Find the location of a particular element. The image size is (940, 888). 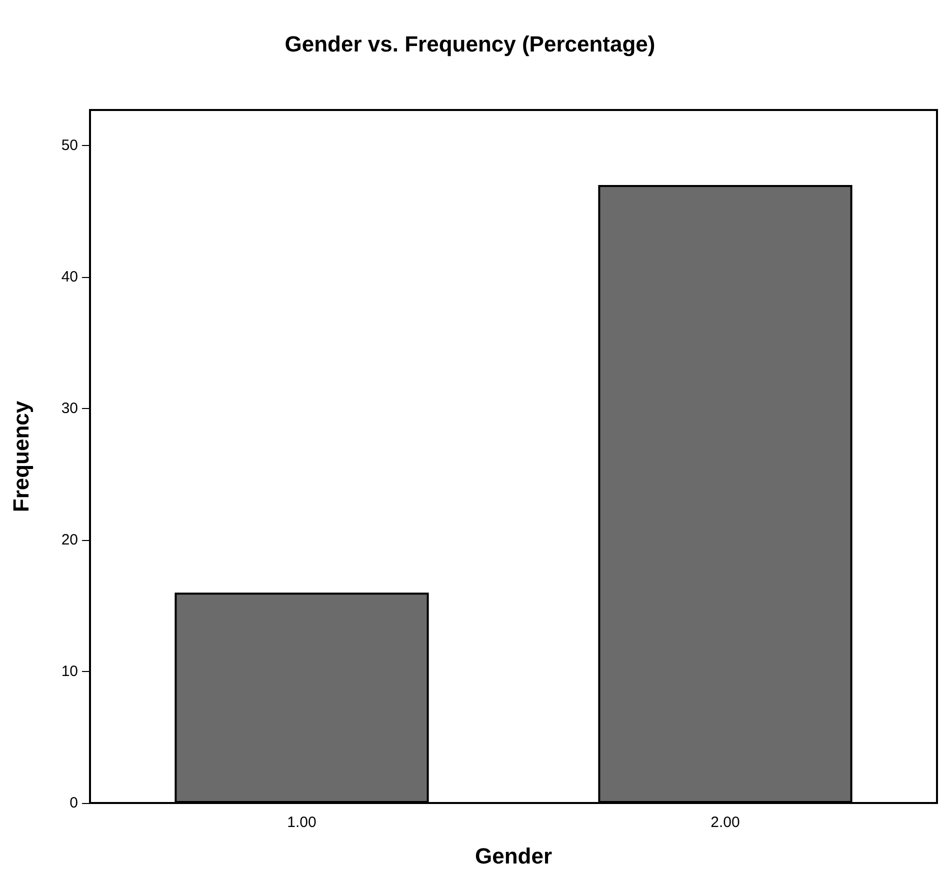

y-tick-label: 0 is located at coordinates (74, 803).